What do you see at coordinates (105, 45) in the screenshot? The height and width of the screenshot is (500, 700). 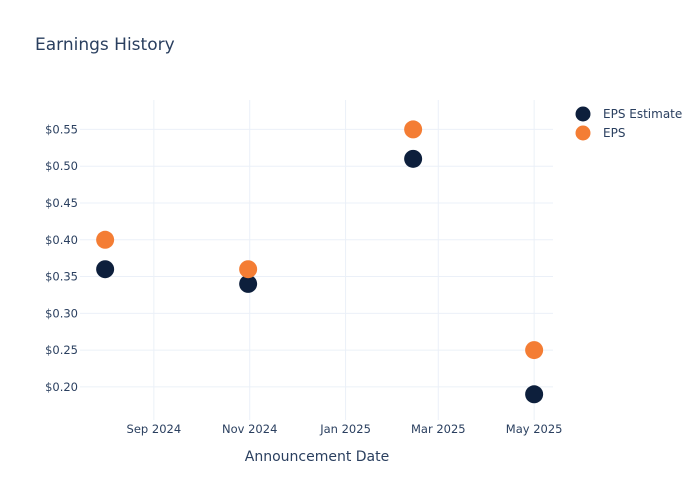 I see `chart-title: Earnings History` at bounding box center [105, 45].